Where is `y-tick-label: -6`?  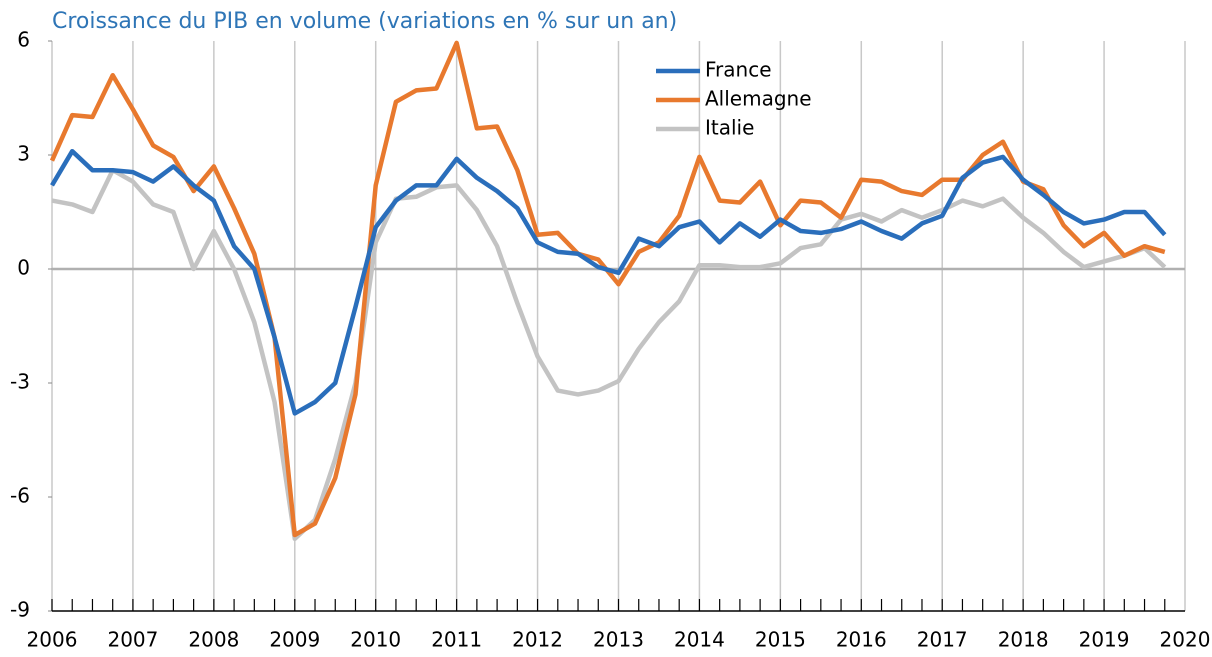 y-tick-label: -6 is located at coordinates (20, 496).